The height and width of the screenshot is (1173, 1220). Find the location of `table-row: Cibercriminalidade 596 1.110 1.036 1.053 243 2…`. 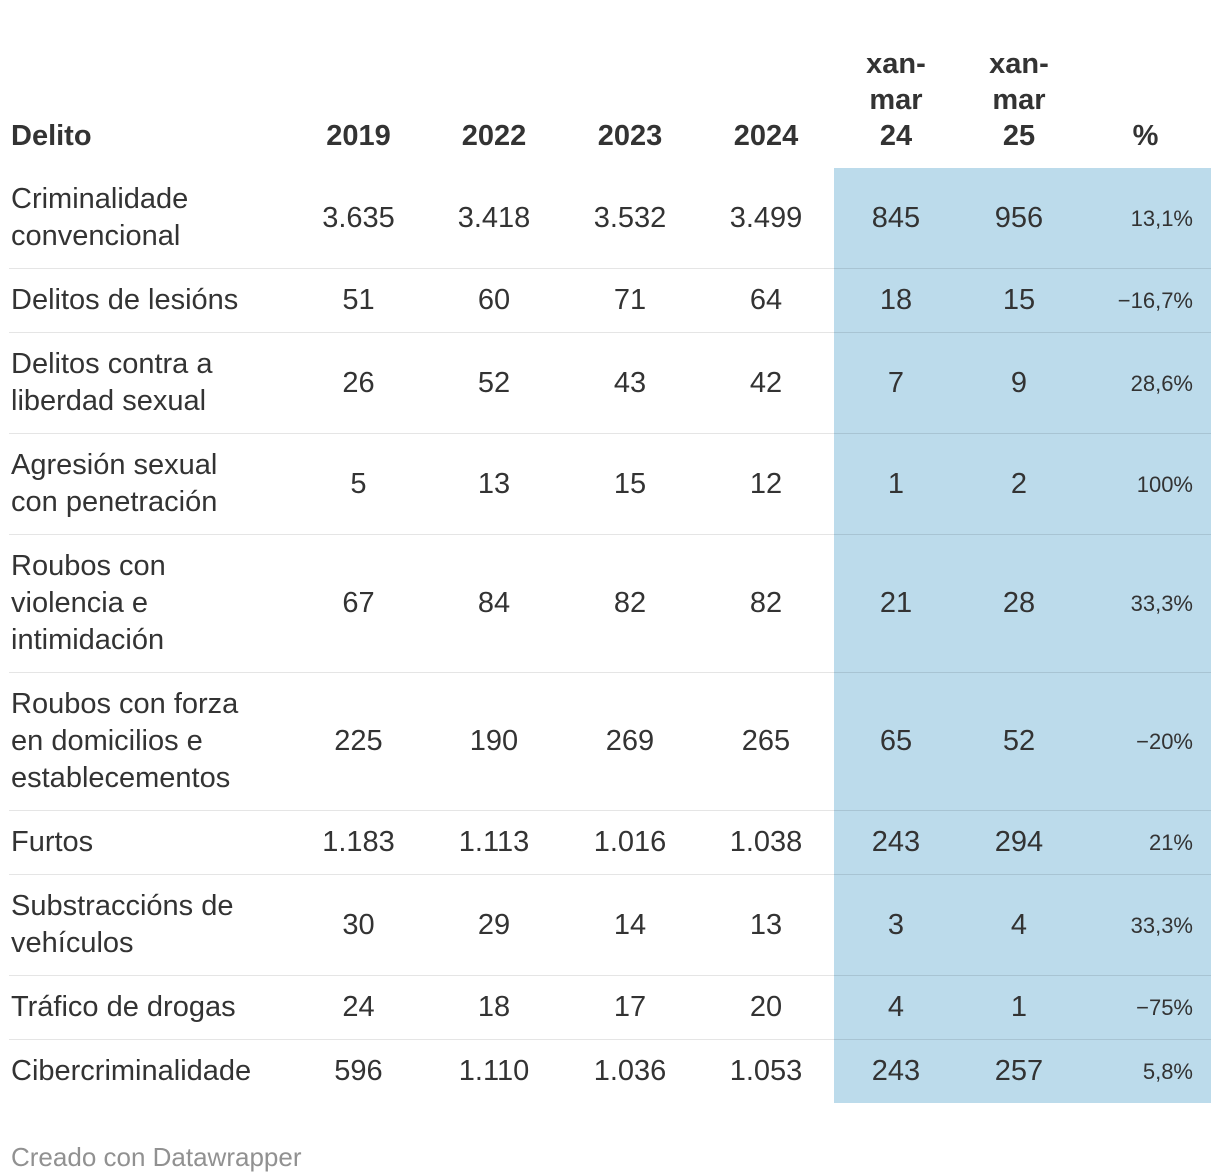

table-row: Cibercriminalidade 596 1.110 1.036 1.053 243 2… is located at coordinates (610, 1071).